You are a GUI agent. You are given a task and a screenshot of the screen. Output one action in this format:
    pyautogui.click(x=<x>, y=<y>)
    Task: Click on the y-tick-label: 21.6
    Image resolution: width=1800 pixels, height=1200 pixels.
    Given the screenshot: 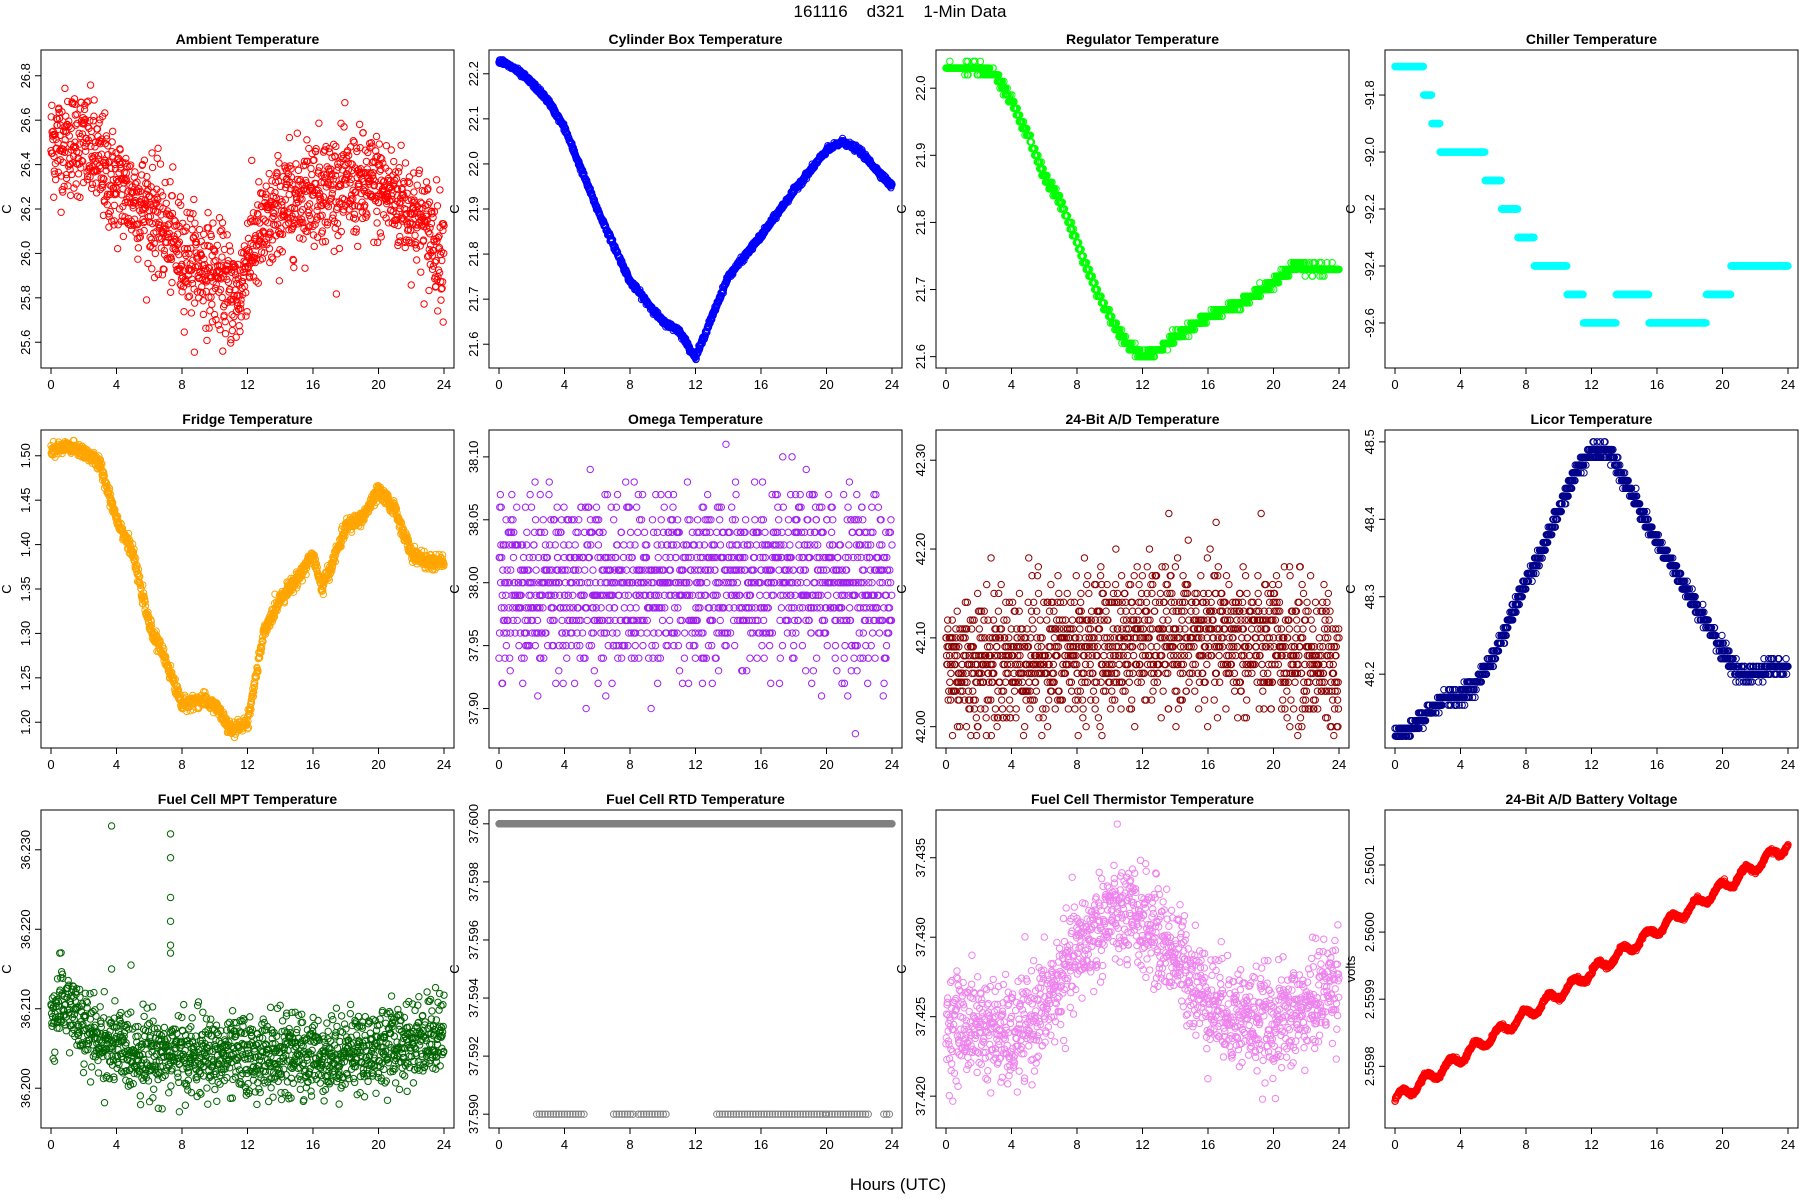 What is the action you would take?
    pyautogui.click(x=473, y=344)
    